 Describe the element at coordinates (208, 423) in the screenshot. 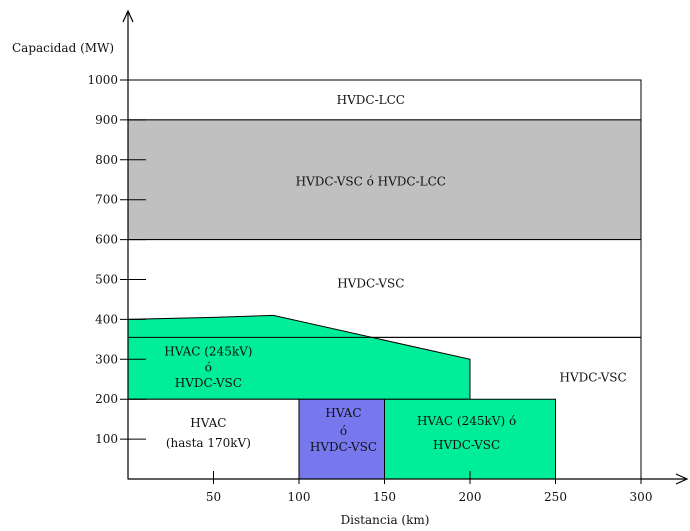

I see `region-label-hvac-170: HVAC` at that location.